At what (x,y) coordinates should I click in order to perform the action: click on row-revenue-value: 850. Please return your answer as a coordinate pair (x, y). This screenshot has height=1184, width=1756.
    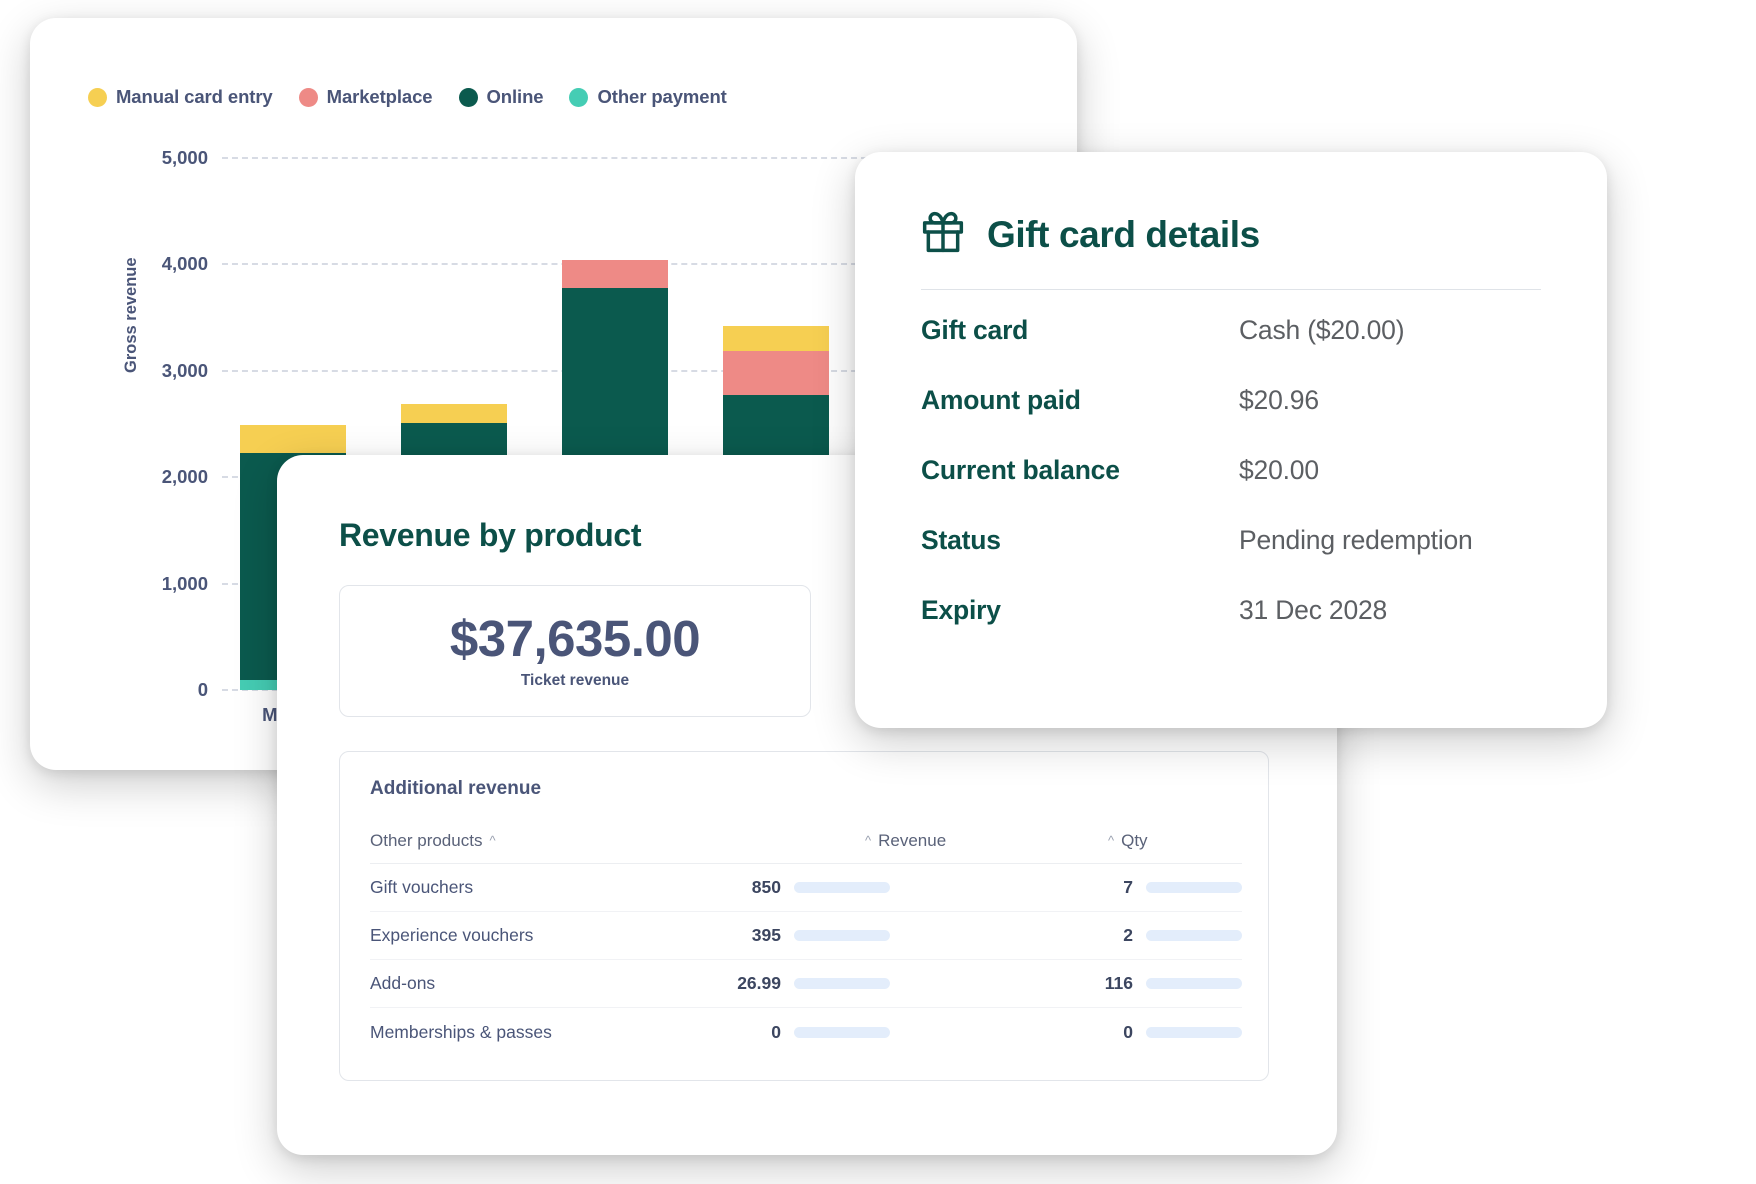
    Looking at the image, I should click on (766, 887).